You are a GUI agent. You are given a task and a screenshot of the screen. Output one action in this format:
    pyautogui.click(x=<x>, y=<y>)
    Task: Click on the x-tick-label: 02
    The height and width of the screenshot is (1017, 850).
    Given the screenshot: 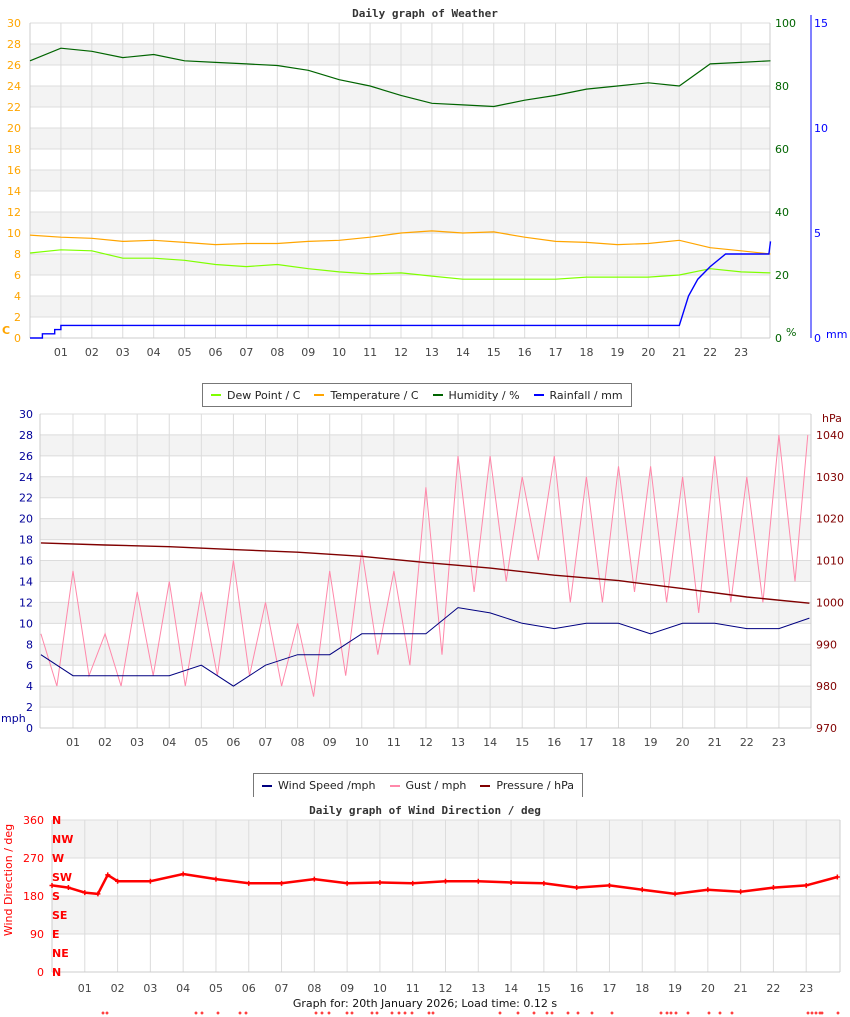 What is the action you would take?
    pyautogui.click(x=92, y=352)
    